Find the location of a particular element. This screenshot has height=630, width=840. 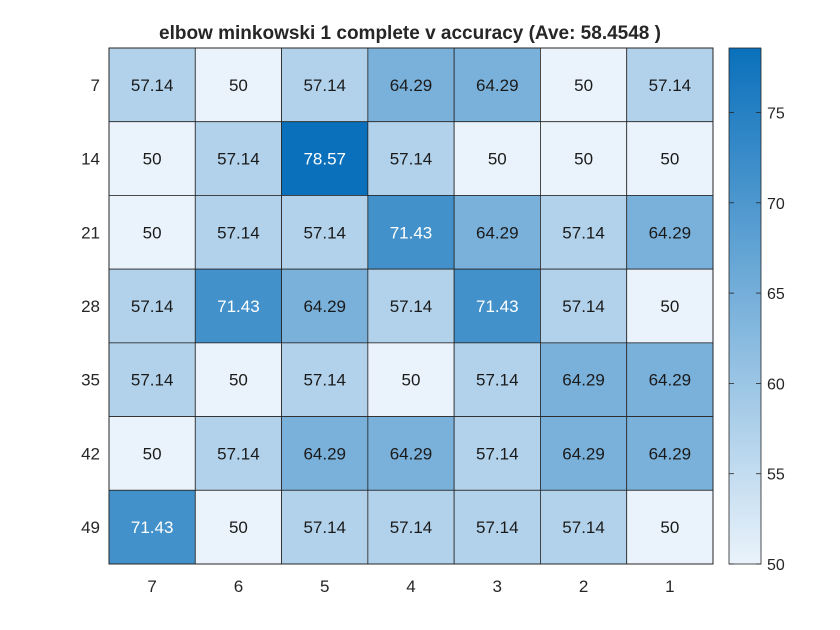

colorbar-tick-label: 55 is located at coordinates (776, 475).